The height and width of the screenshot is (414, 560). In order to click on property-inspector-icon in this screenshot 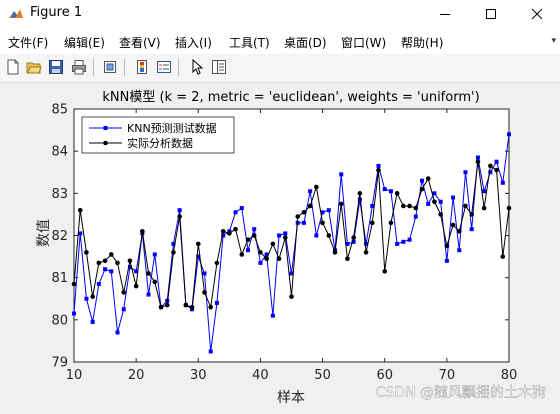, I will do `click(219, 67)`.